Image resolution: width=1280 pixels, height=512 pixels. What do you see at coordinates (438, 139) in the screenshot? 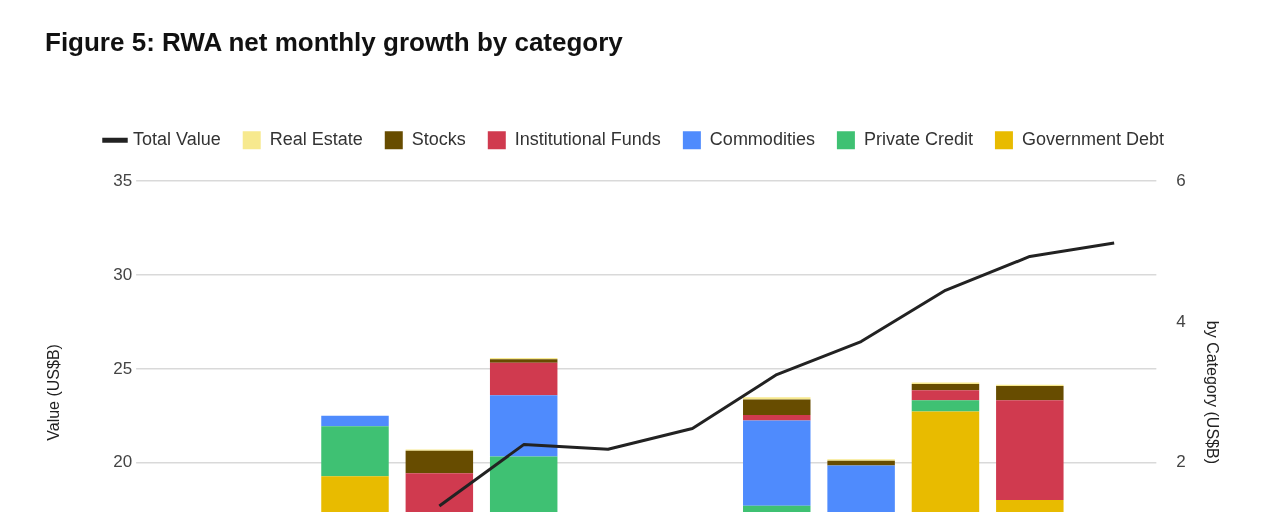
I see `legend-label: Stocks` at bounding box center [438, 139].